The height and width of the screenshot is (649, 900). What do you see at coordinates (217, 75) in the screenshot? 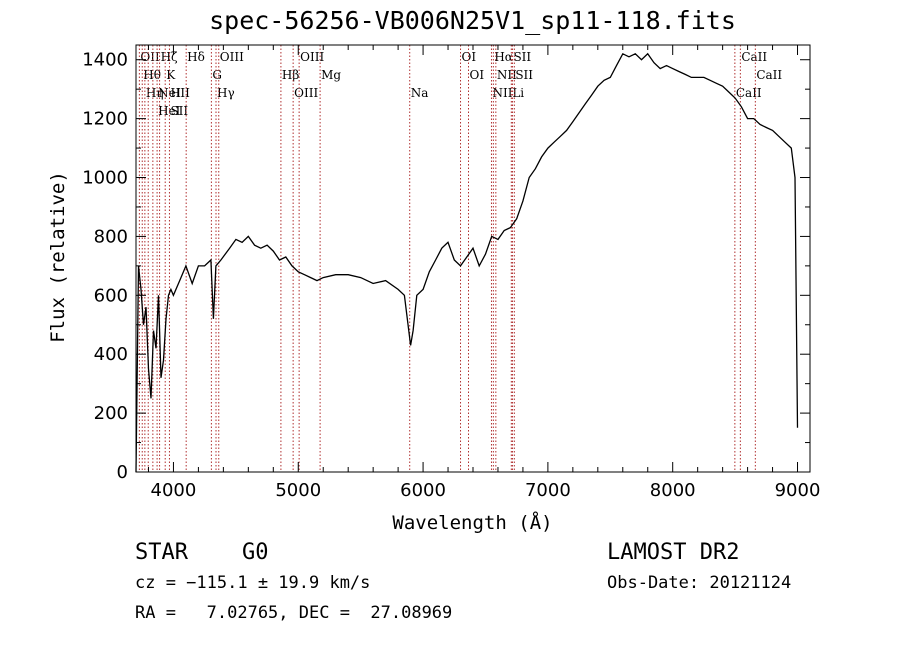
I see `spectral-line-label: G` at bounding box center [217, 75].